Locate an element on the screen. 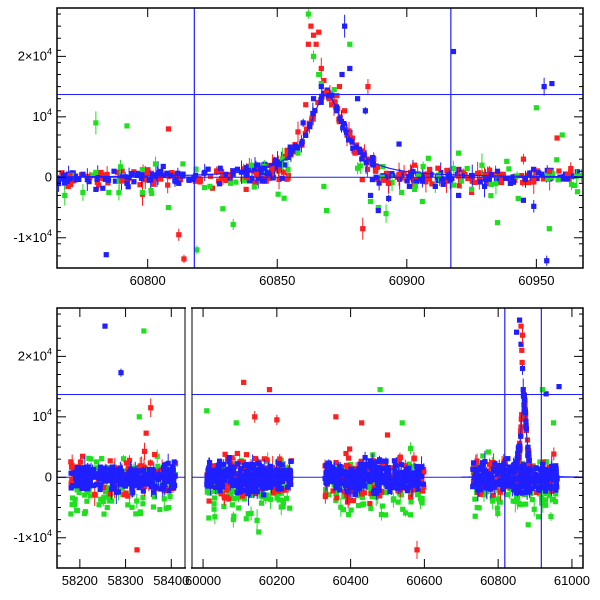  point-green-outlier is located at coordinates (236, 423).